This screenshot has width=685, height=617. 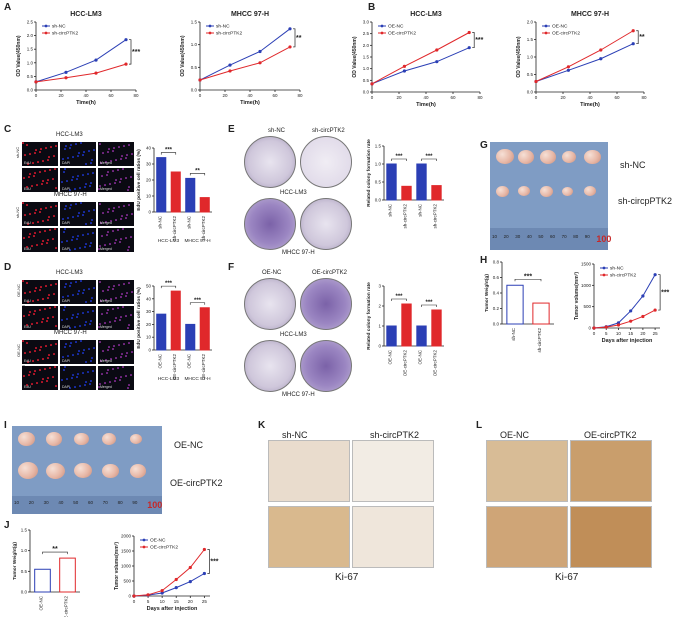 I want to click on ruler-tick-label: 90, so click(x=587, y=236).